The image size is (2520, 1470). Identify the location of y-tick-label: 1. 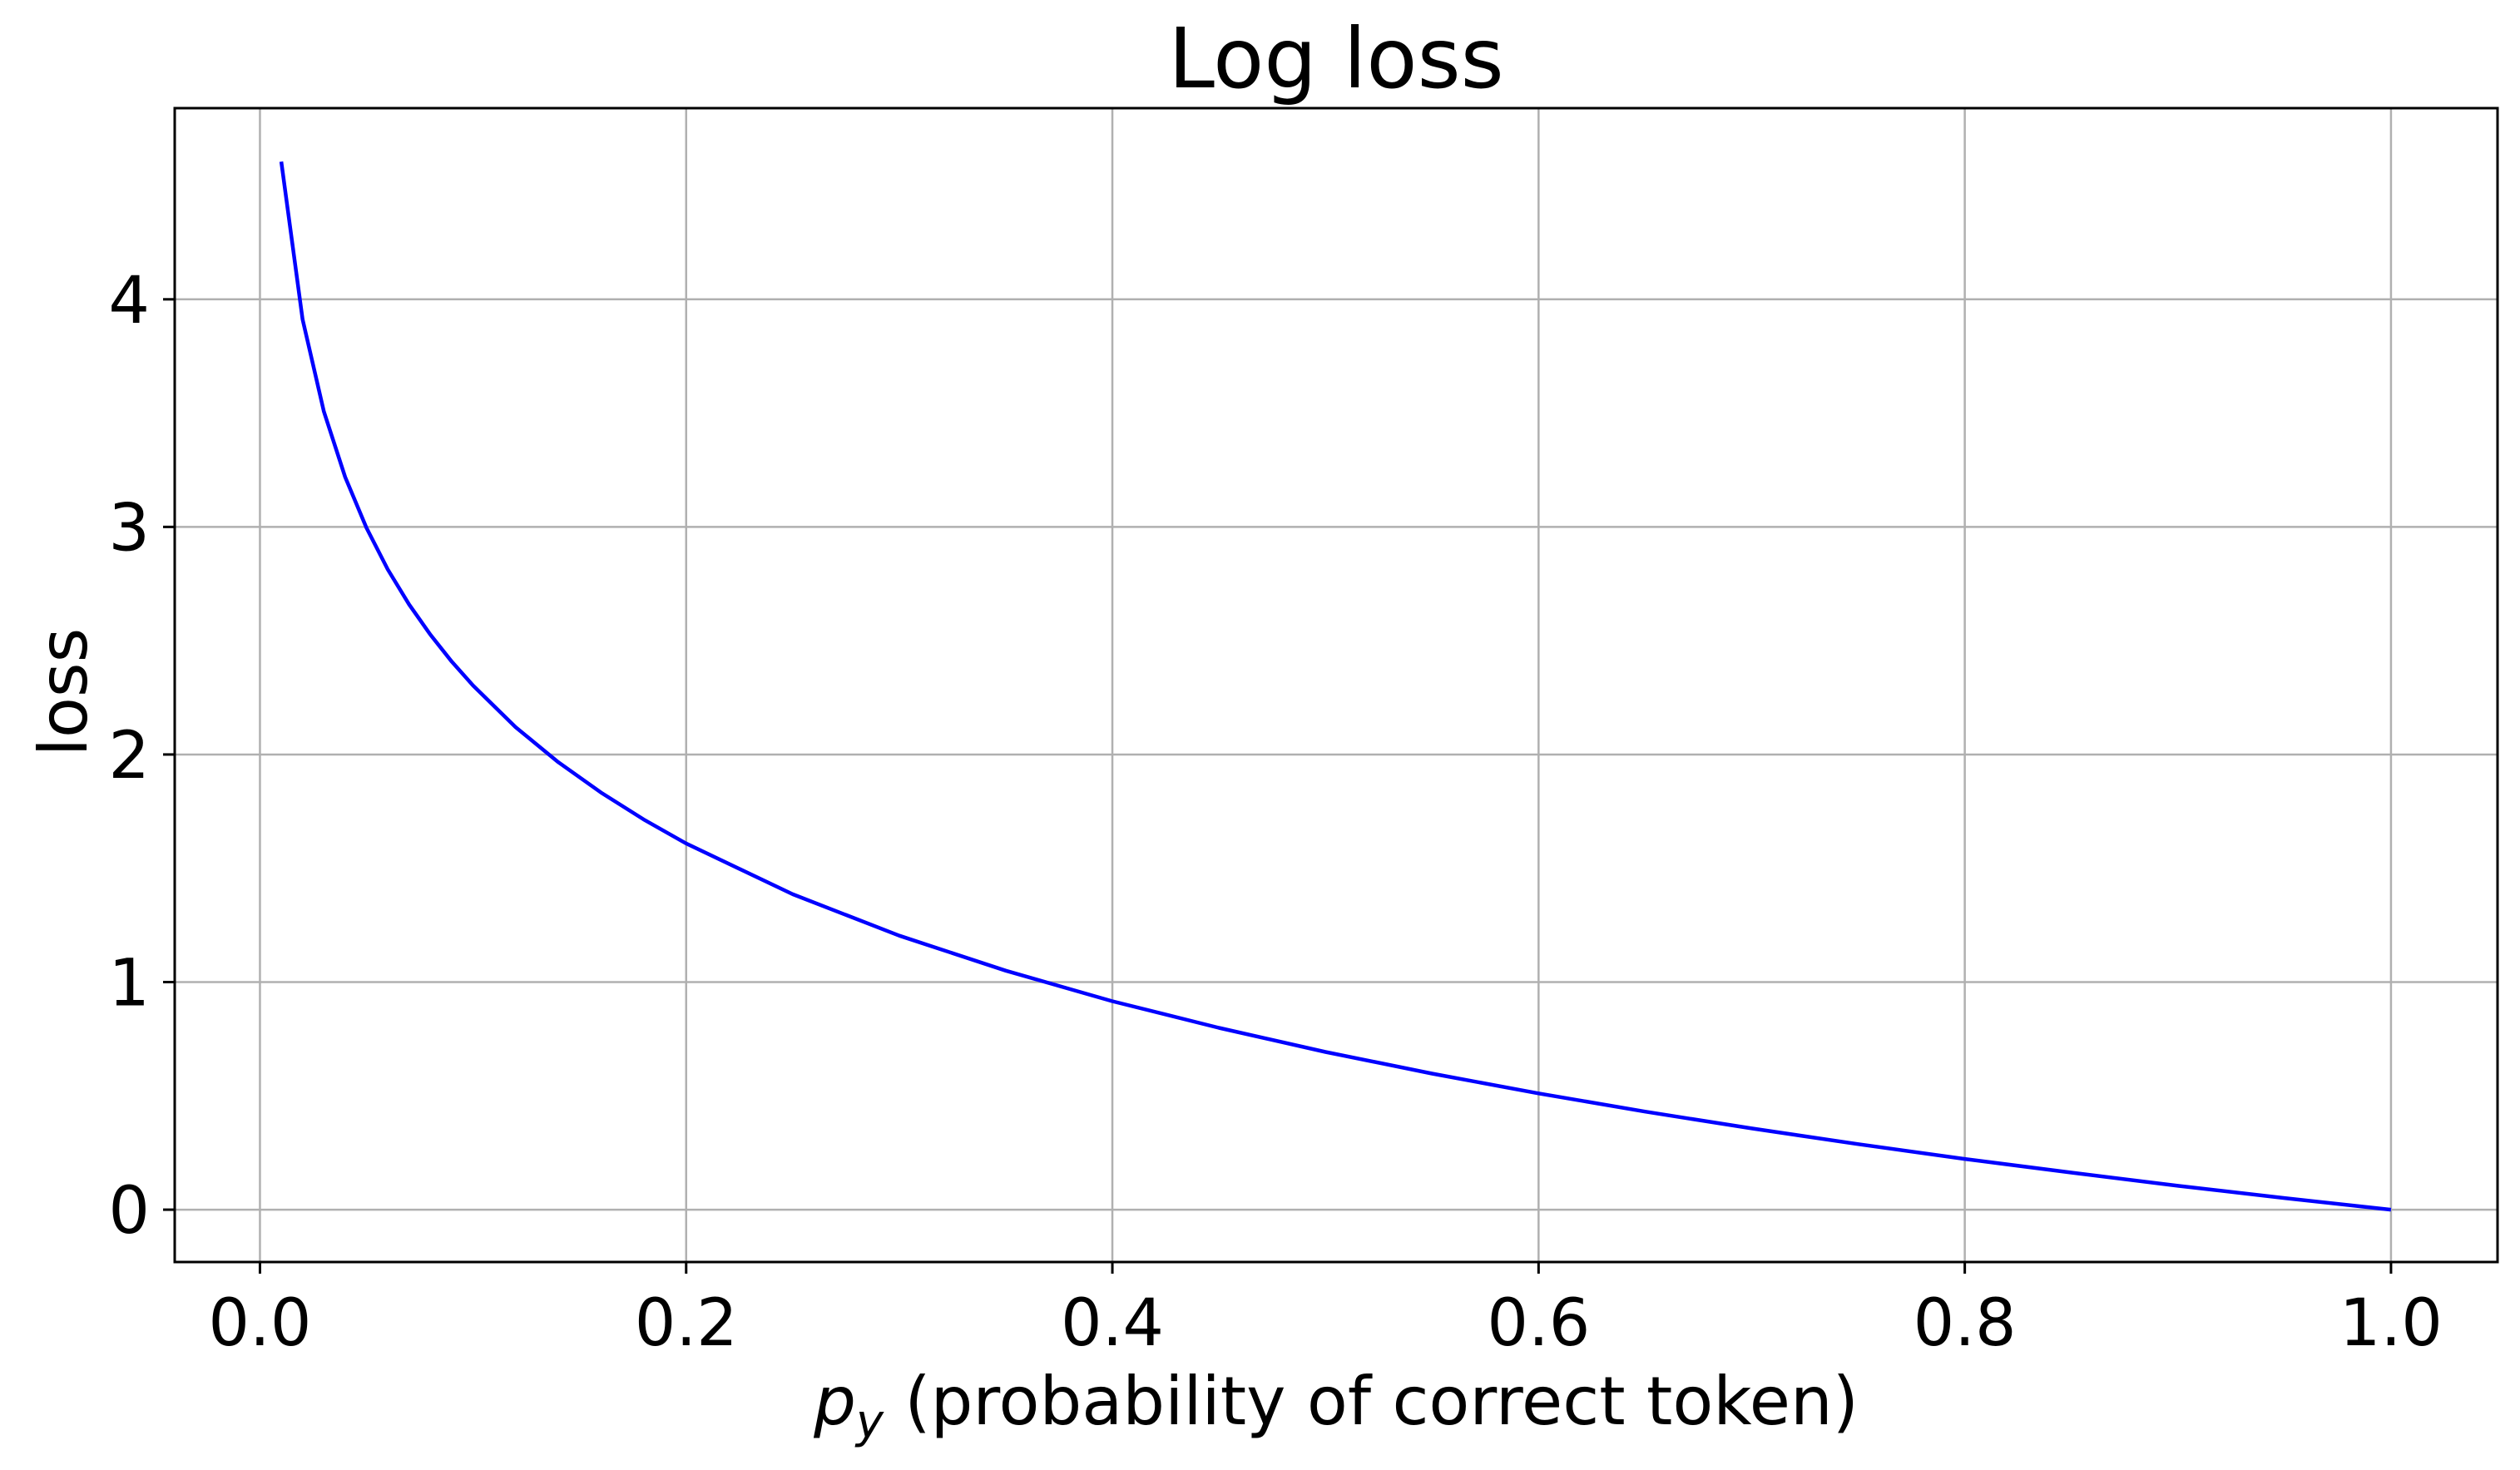
(129, 984).